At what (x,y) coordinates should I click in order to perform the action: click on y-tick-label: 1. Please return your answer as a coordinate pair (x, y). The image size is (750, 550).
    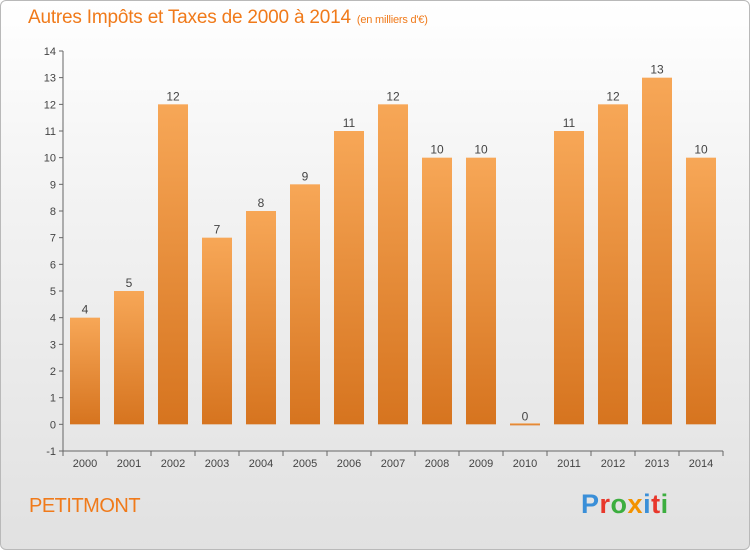
    Looking at the image, I should click on (53, 399).